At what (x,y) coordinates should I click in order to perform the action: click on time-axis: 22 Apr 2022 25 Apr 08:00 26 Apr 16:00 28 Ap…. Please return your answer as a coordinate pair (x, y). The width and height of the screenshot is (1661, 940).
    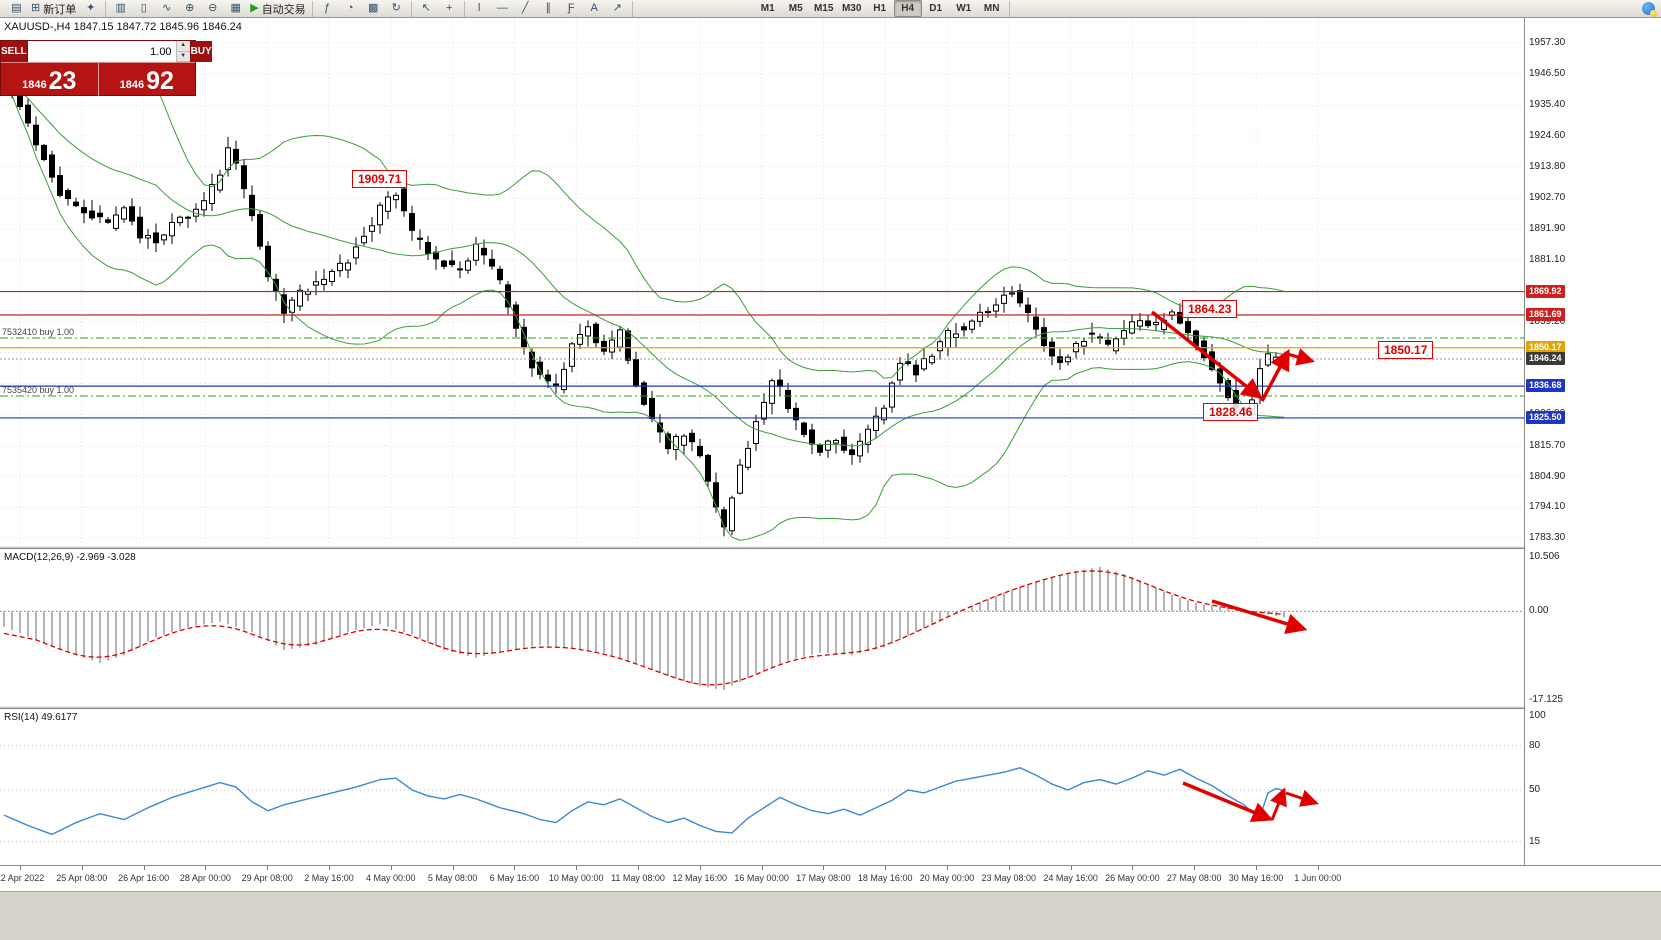
    Looking at the image, I should click on (830, 878).